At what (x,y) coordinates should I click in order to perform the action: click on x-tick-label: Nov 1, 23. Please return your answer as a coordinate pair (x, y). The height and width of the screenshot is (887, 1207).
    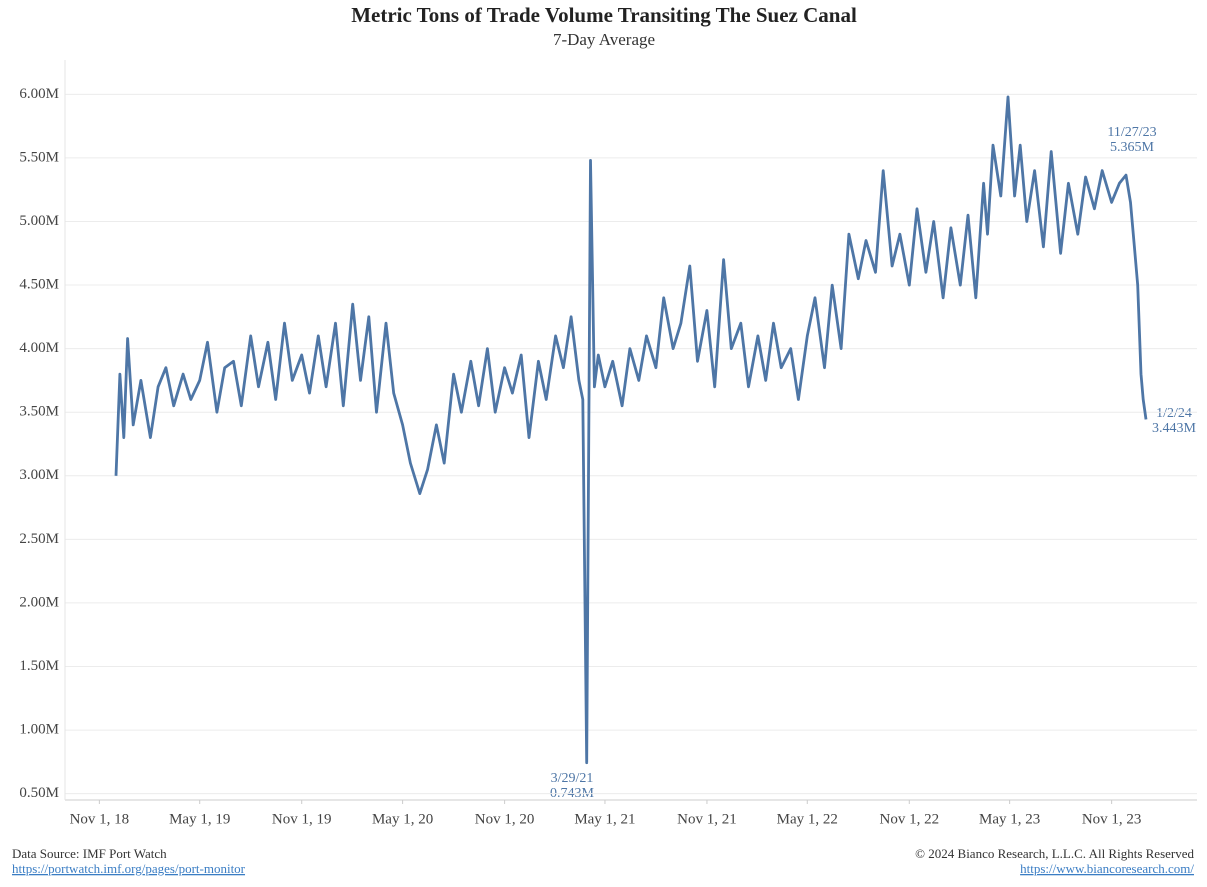
    Looking at the image, I should click on (1112, 819).